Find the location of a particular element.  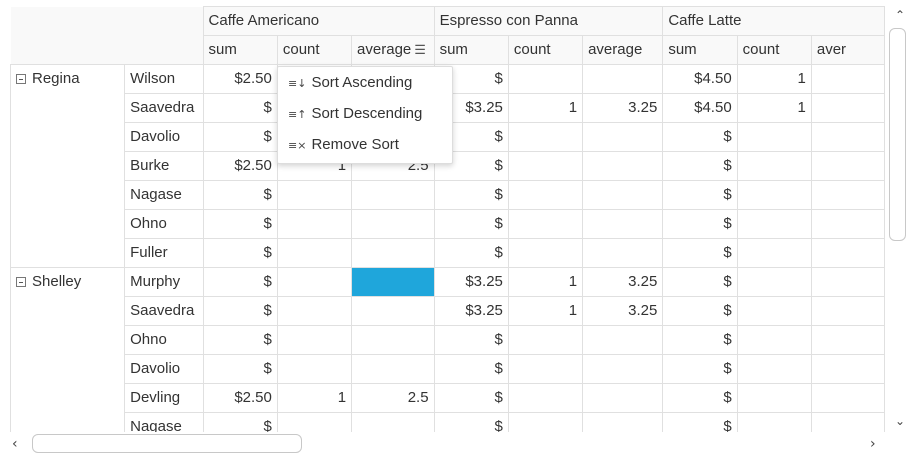

value-cell: $2.50 is located at coordinates (240, 166).